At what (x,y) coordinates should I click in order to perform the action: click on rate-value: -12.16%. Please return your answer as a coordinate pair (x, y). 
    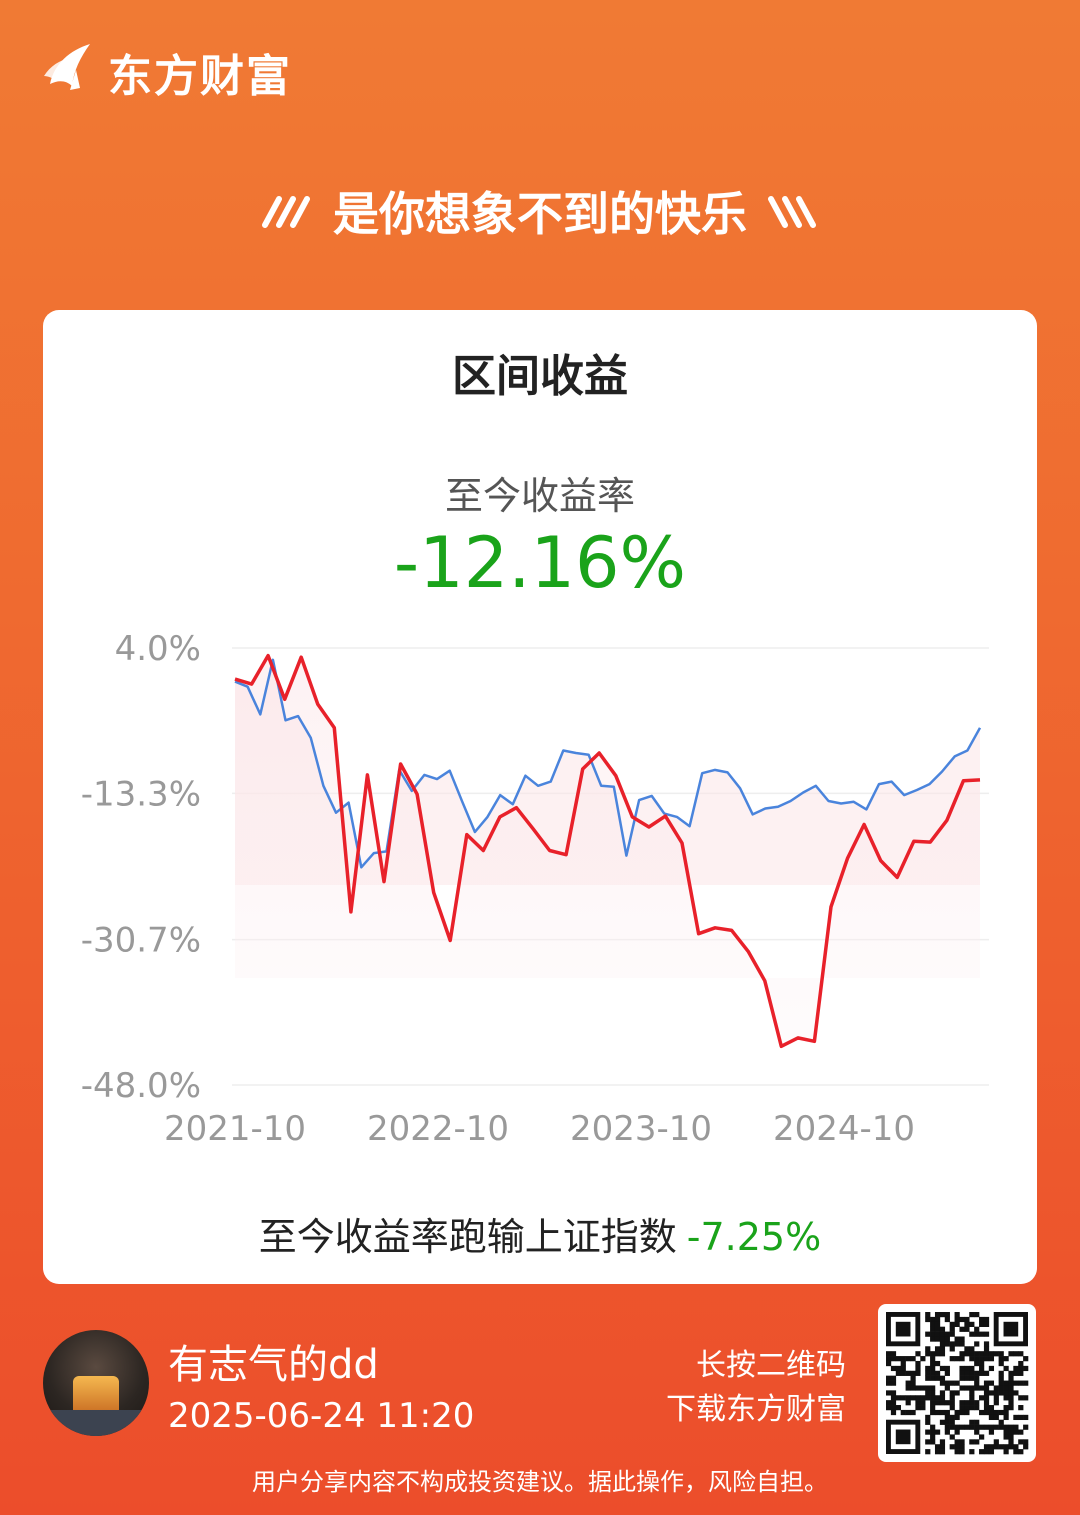
    Looking at the image, I should click on (540, 563).